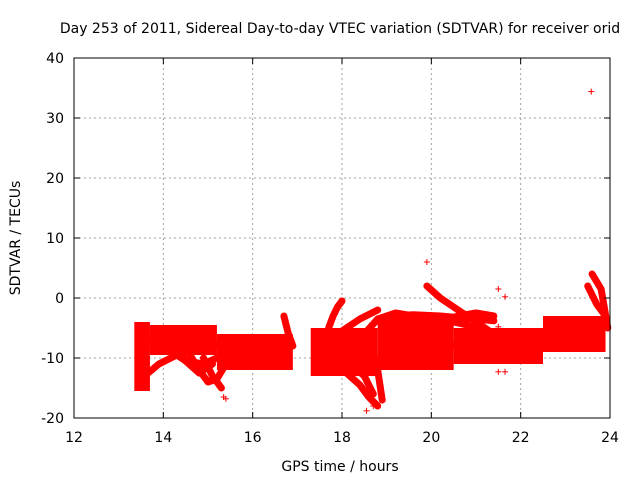  I want to click on y-tick-label: 30, so click(55, 119).